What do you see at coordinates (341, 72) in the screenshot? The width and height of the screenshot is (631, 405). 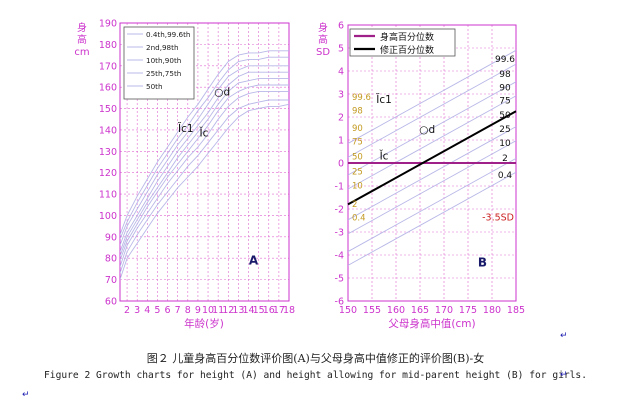 I see `y-tick-label: 4` at bounding box center [341, 72].